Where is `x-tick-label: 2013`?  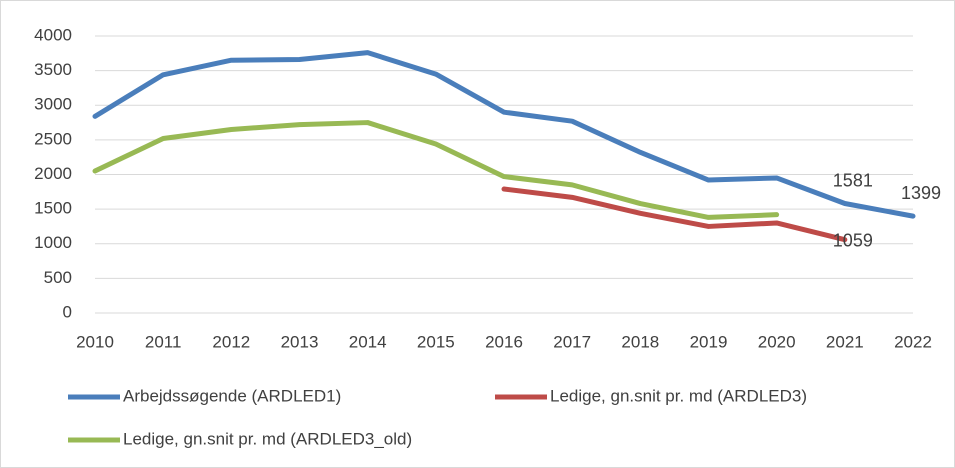
x-tick-label: 2013 is located at coordinates (300, 341).